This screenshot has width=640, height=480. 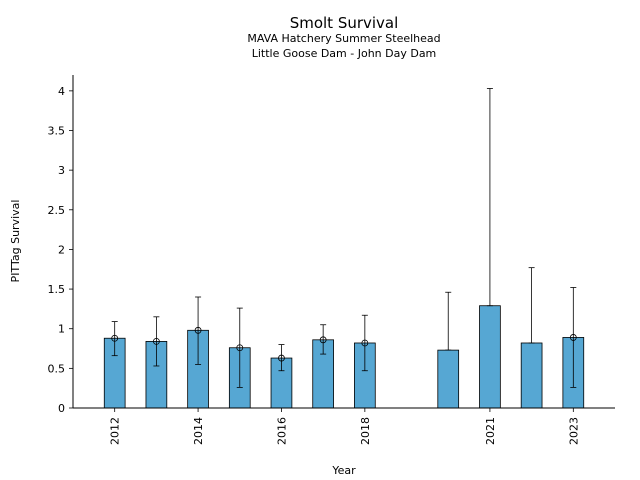 What do you see at coordinates (448, 379) in the screenshot?
I see `bar-2020` at bounding box center [448, 379].